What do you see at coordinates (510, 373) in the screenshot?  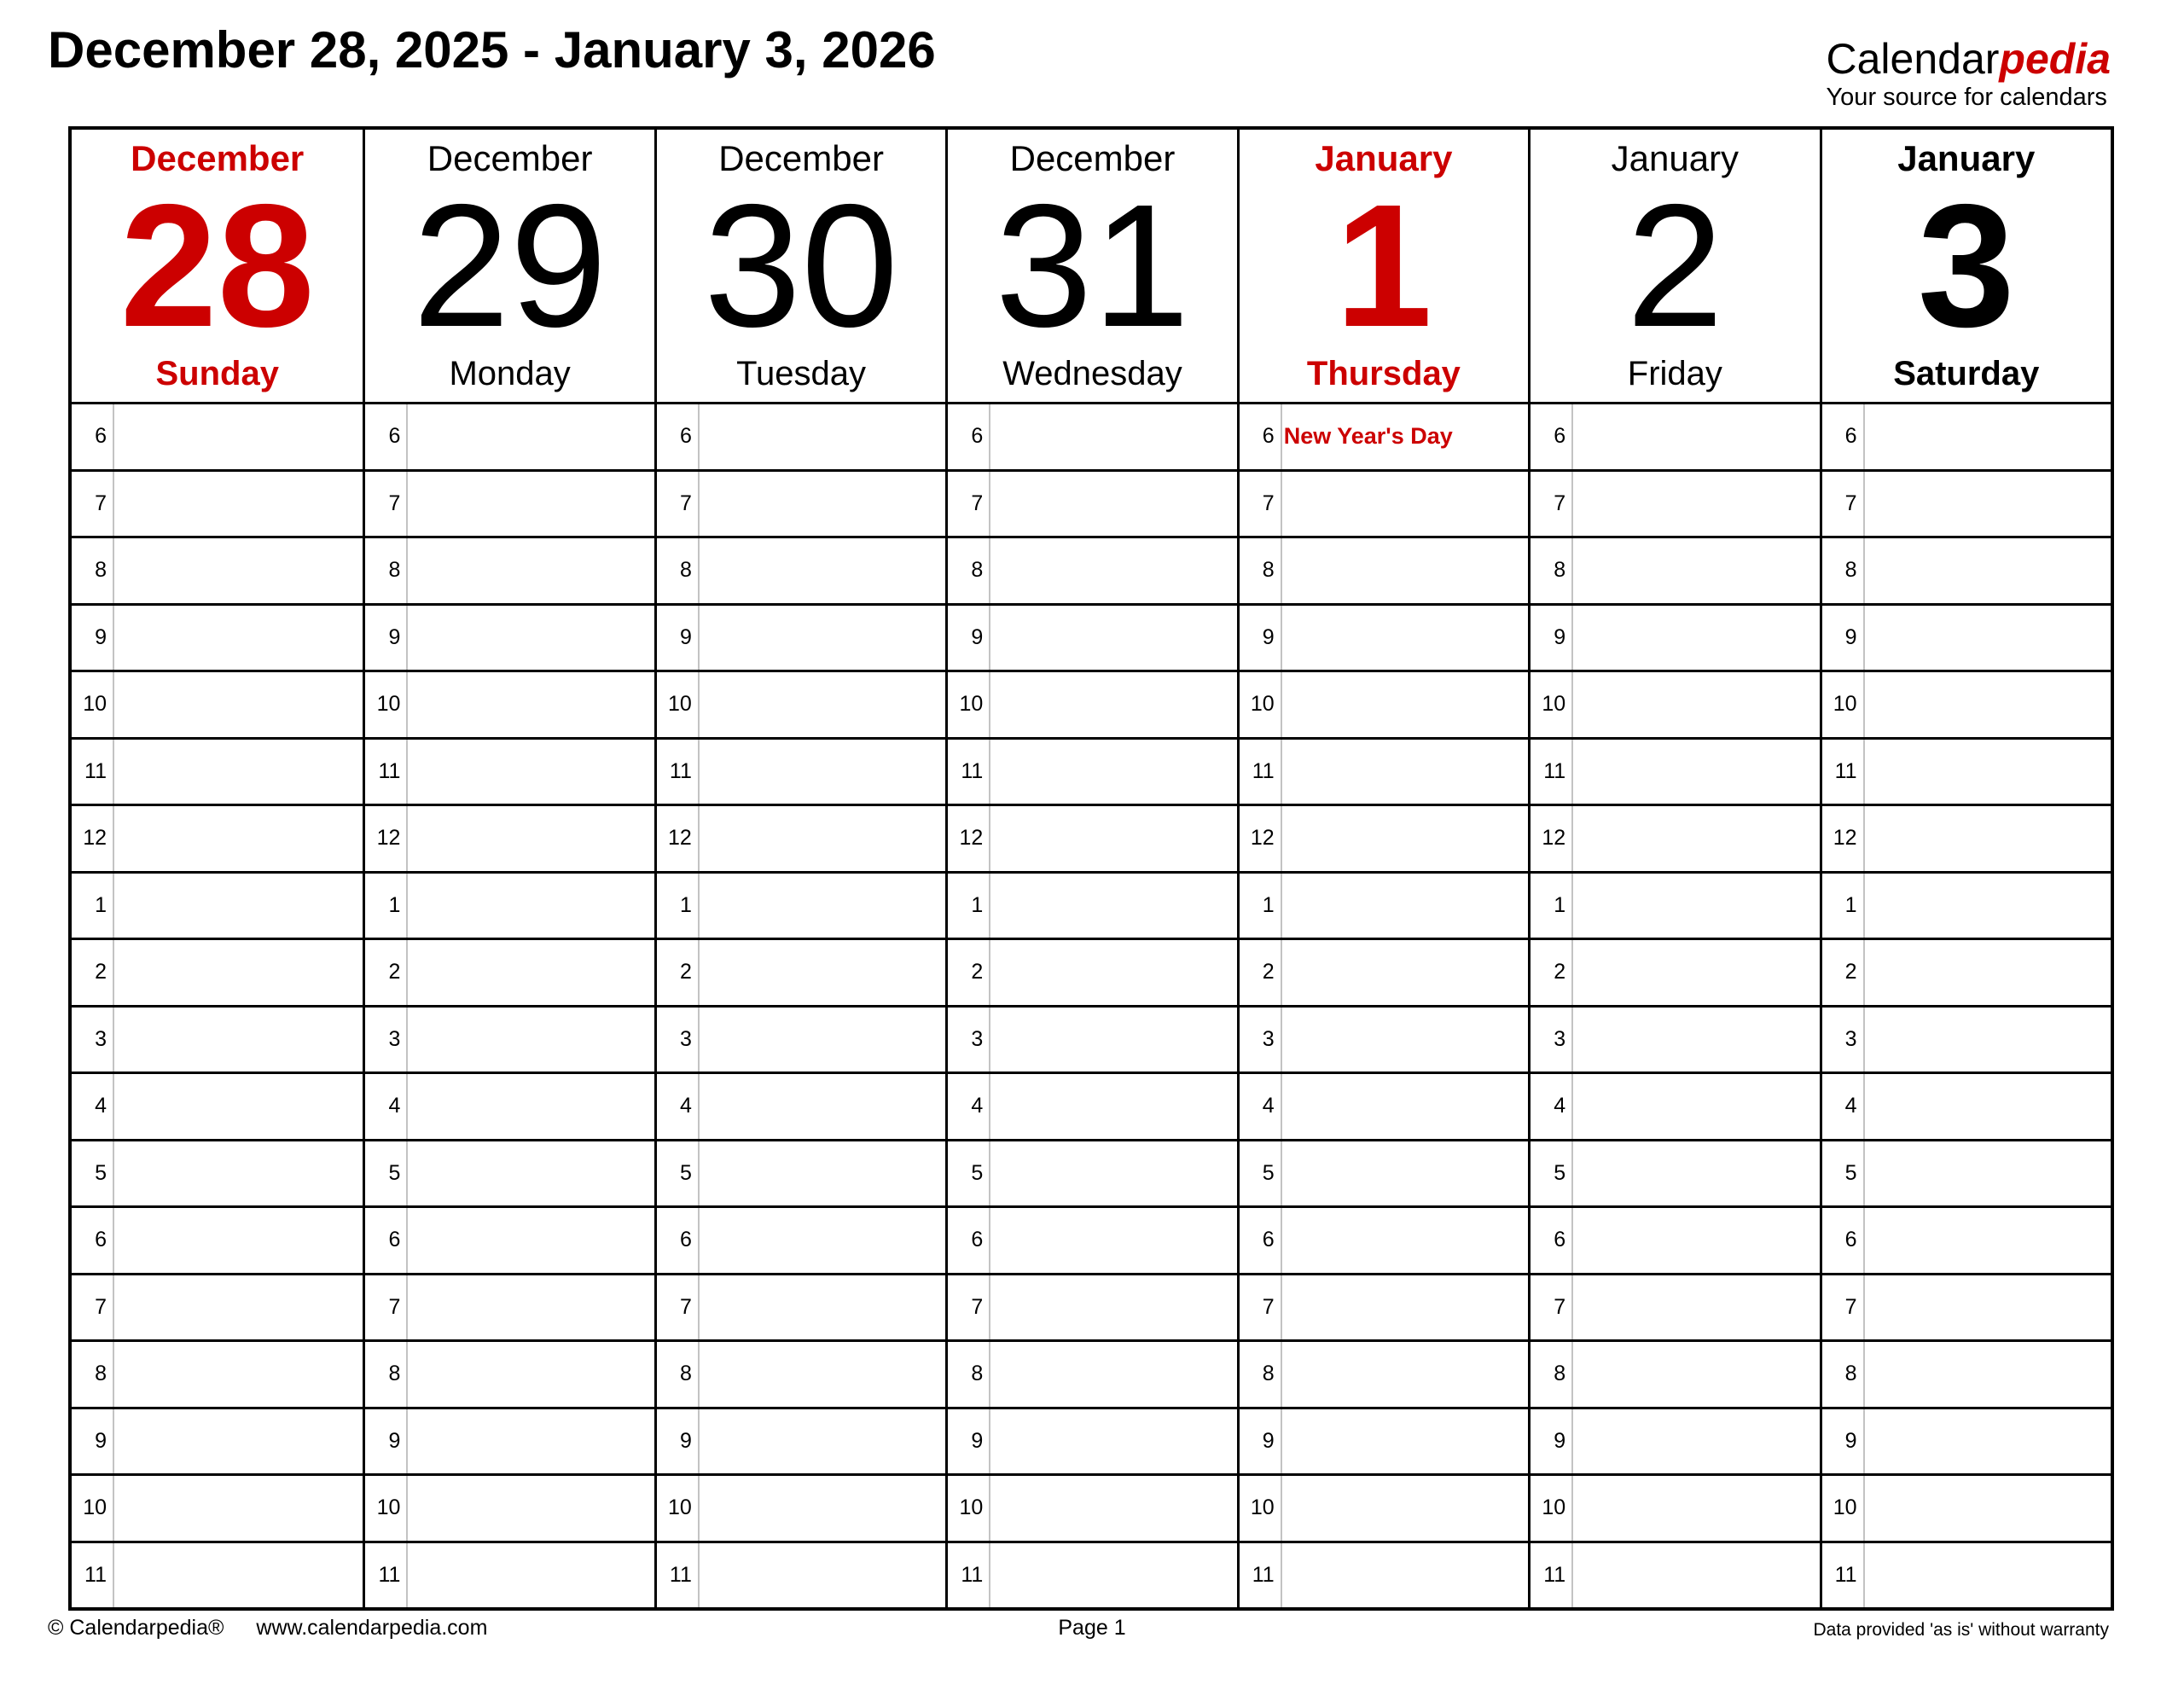 I see `day-weekday: Monday` at bounding box center [510, 373].